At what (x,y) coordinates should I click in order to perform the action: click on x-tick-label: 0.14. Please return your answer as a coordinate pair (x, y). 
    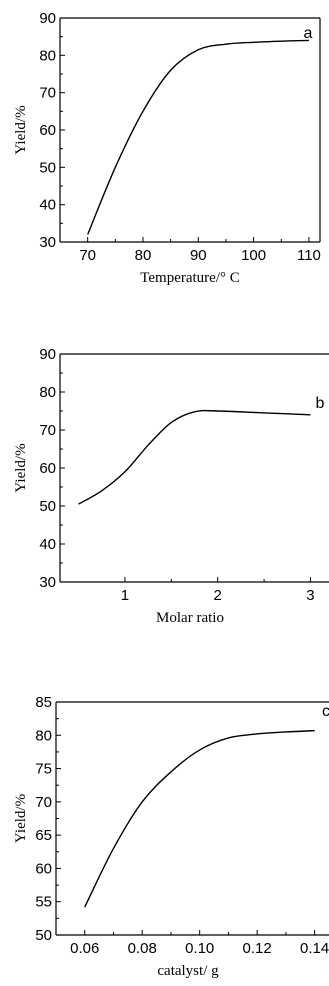
    Looking at the image, I should click on (314, 948).